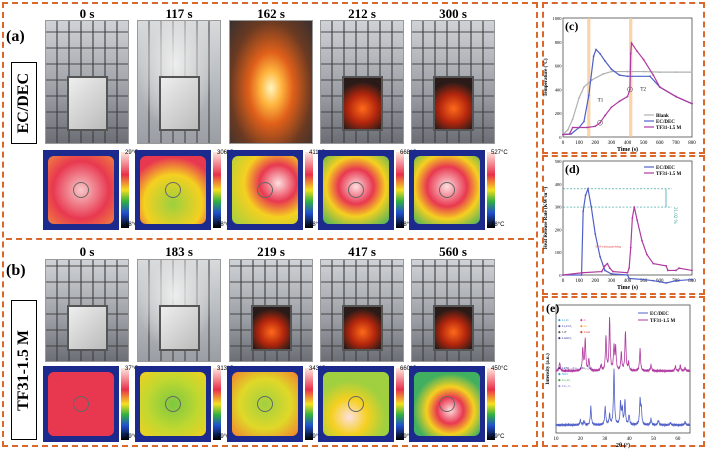  I want to click on phase-legend-item: ◆ Li₂O, so click(563, 320).